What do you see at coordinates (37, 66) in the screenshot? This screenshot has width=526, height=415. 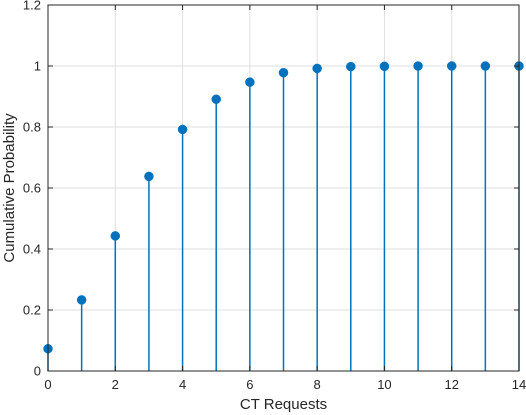 I see `y-tick-label: 1` at bounding box center [37, 66].